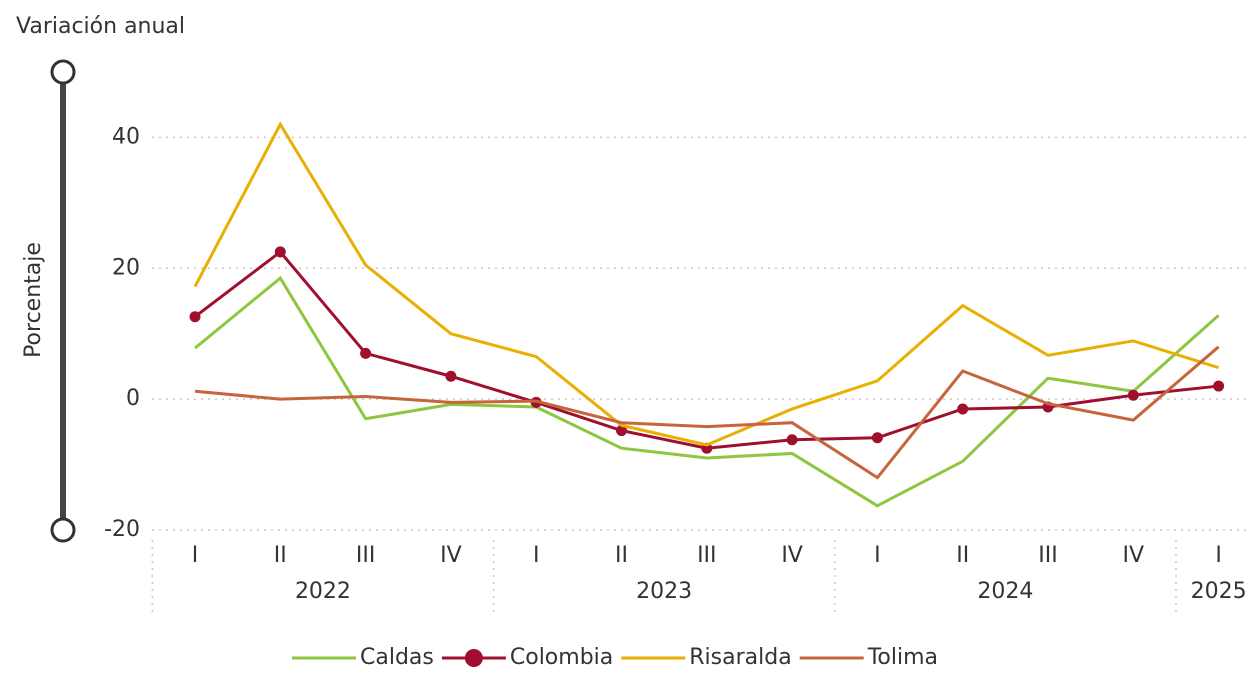 Image resolution: width=1252 pixels, height=674 pixels. What do you see at coordinates (561, 657) in the screenshot?
I see `legend-label: Colombia` at bounding box center [561, 657].